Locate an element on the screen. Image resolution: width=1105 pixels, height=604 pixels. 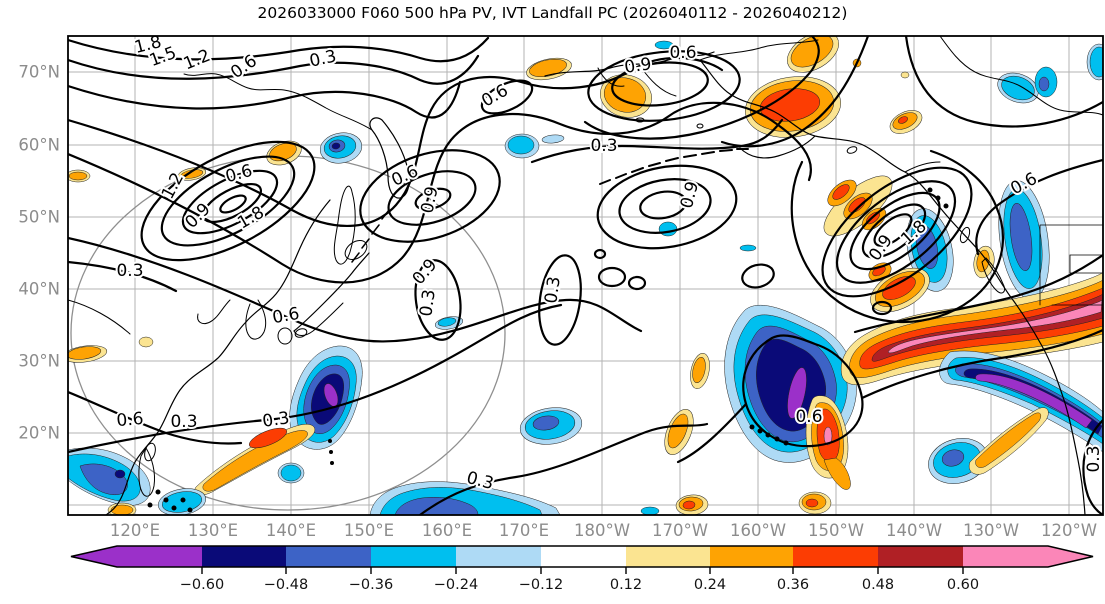
lon-tick-label: 140°W is located at coordinates (914, 530).